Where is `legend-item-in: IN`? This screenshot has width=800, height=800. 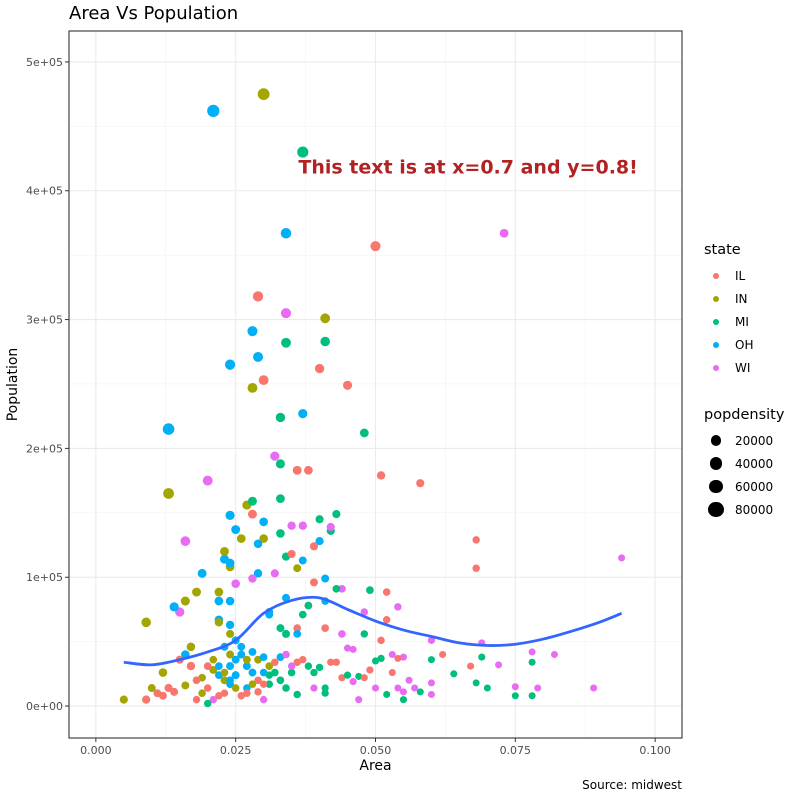 legend-item-in: IN is located at coordinates (728, 298).